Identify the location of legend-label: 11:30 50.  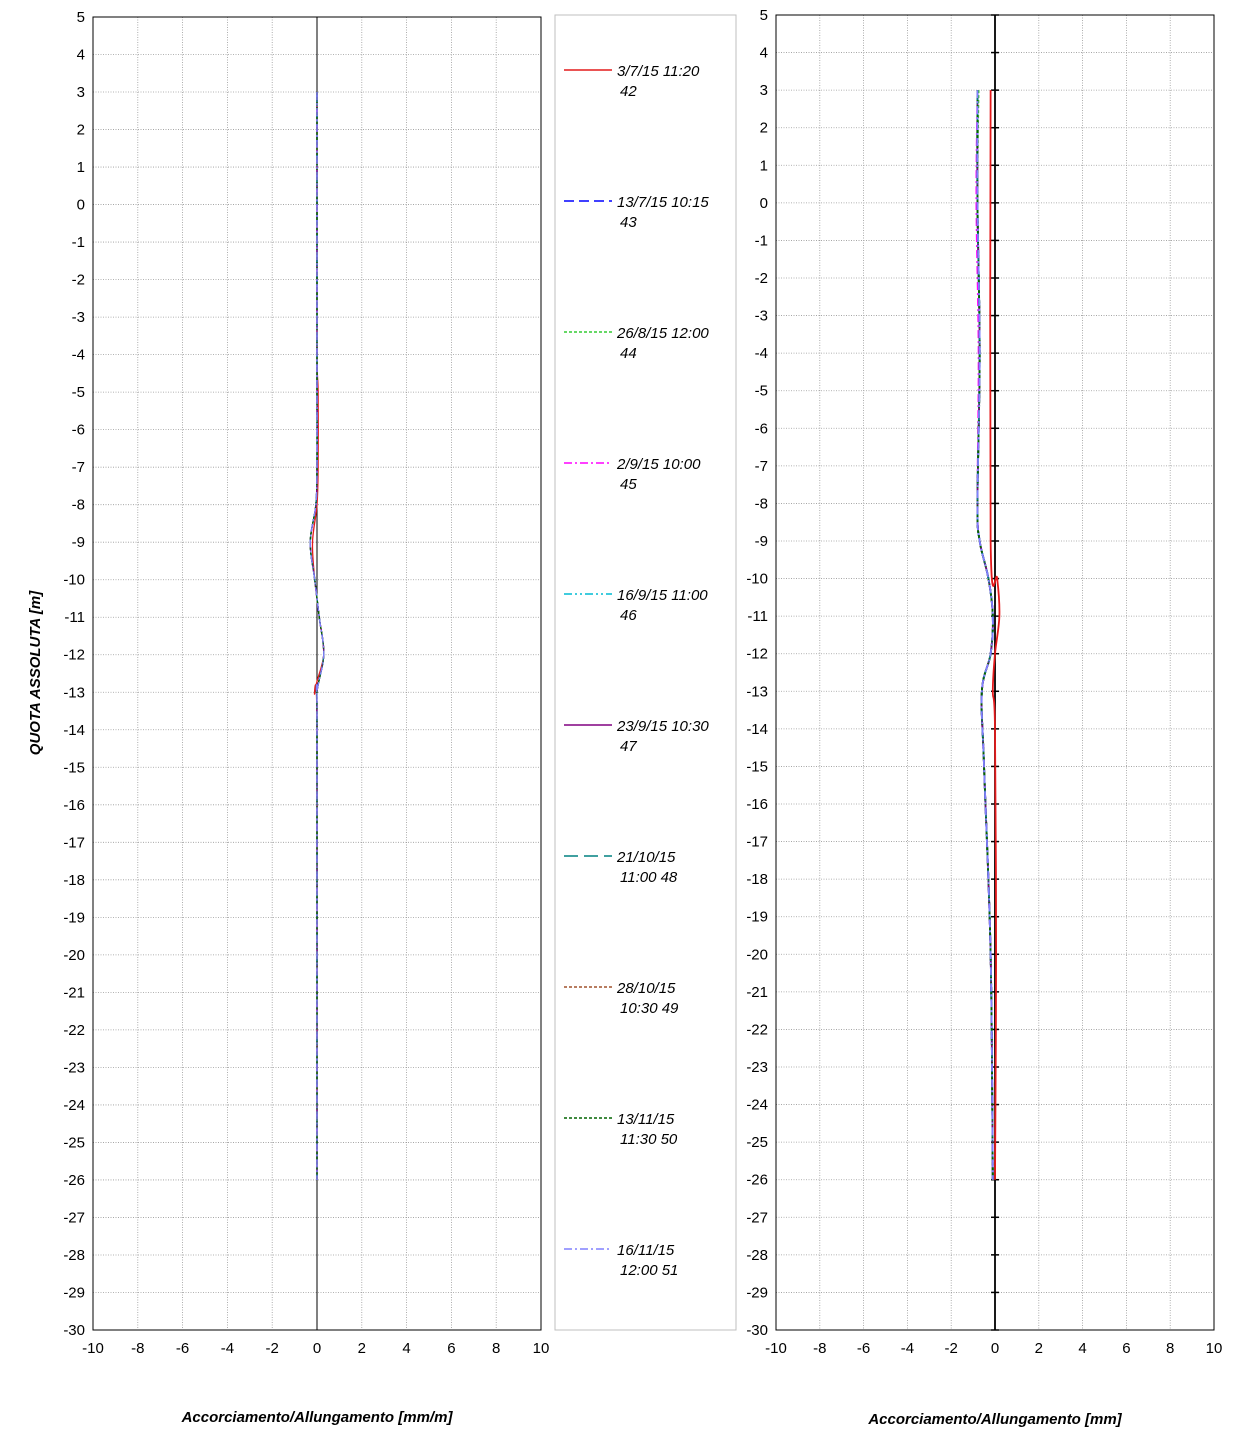
(649, 1139).